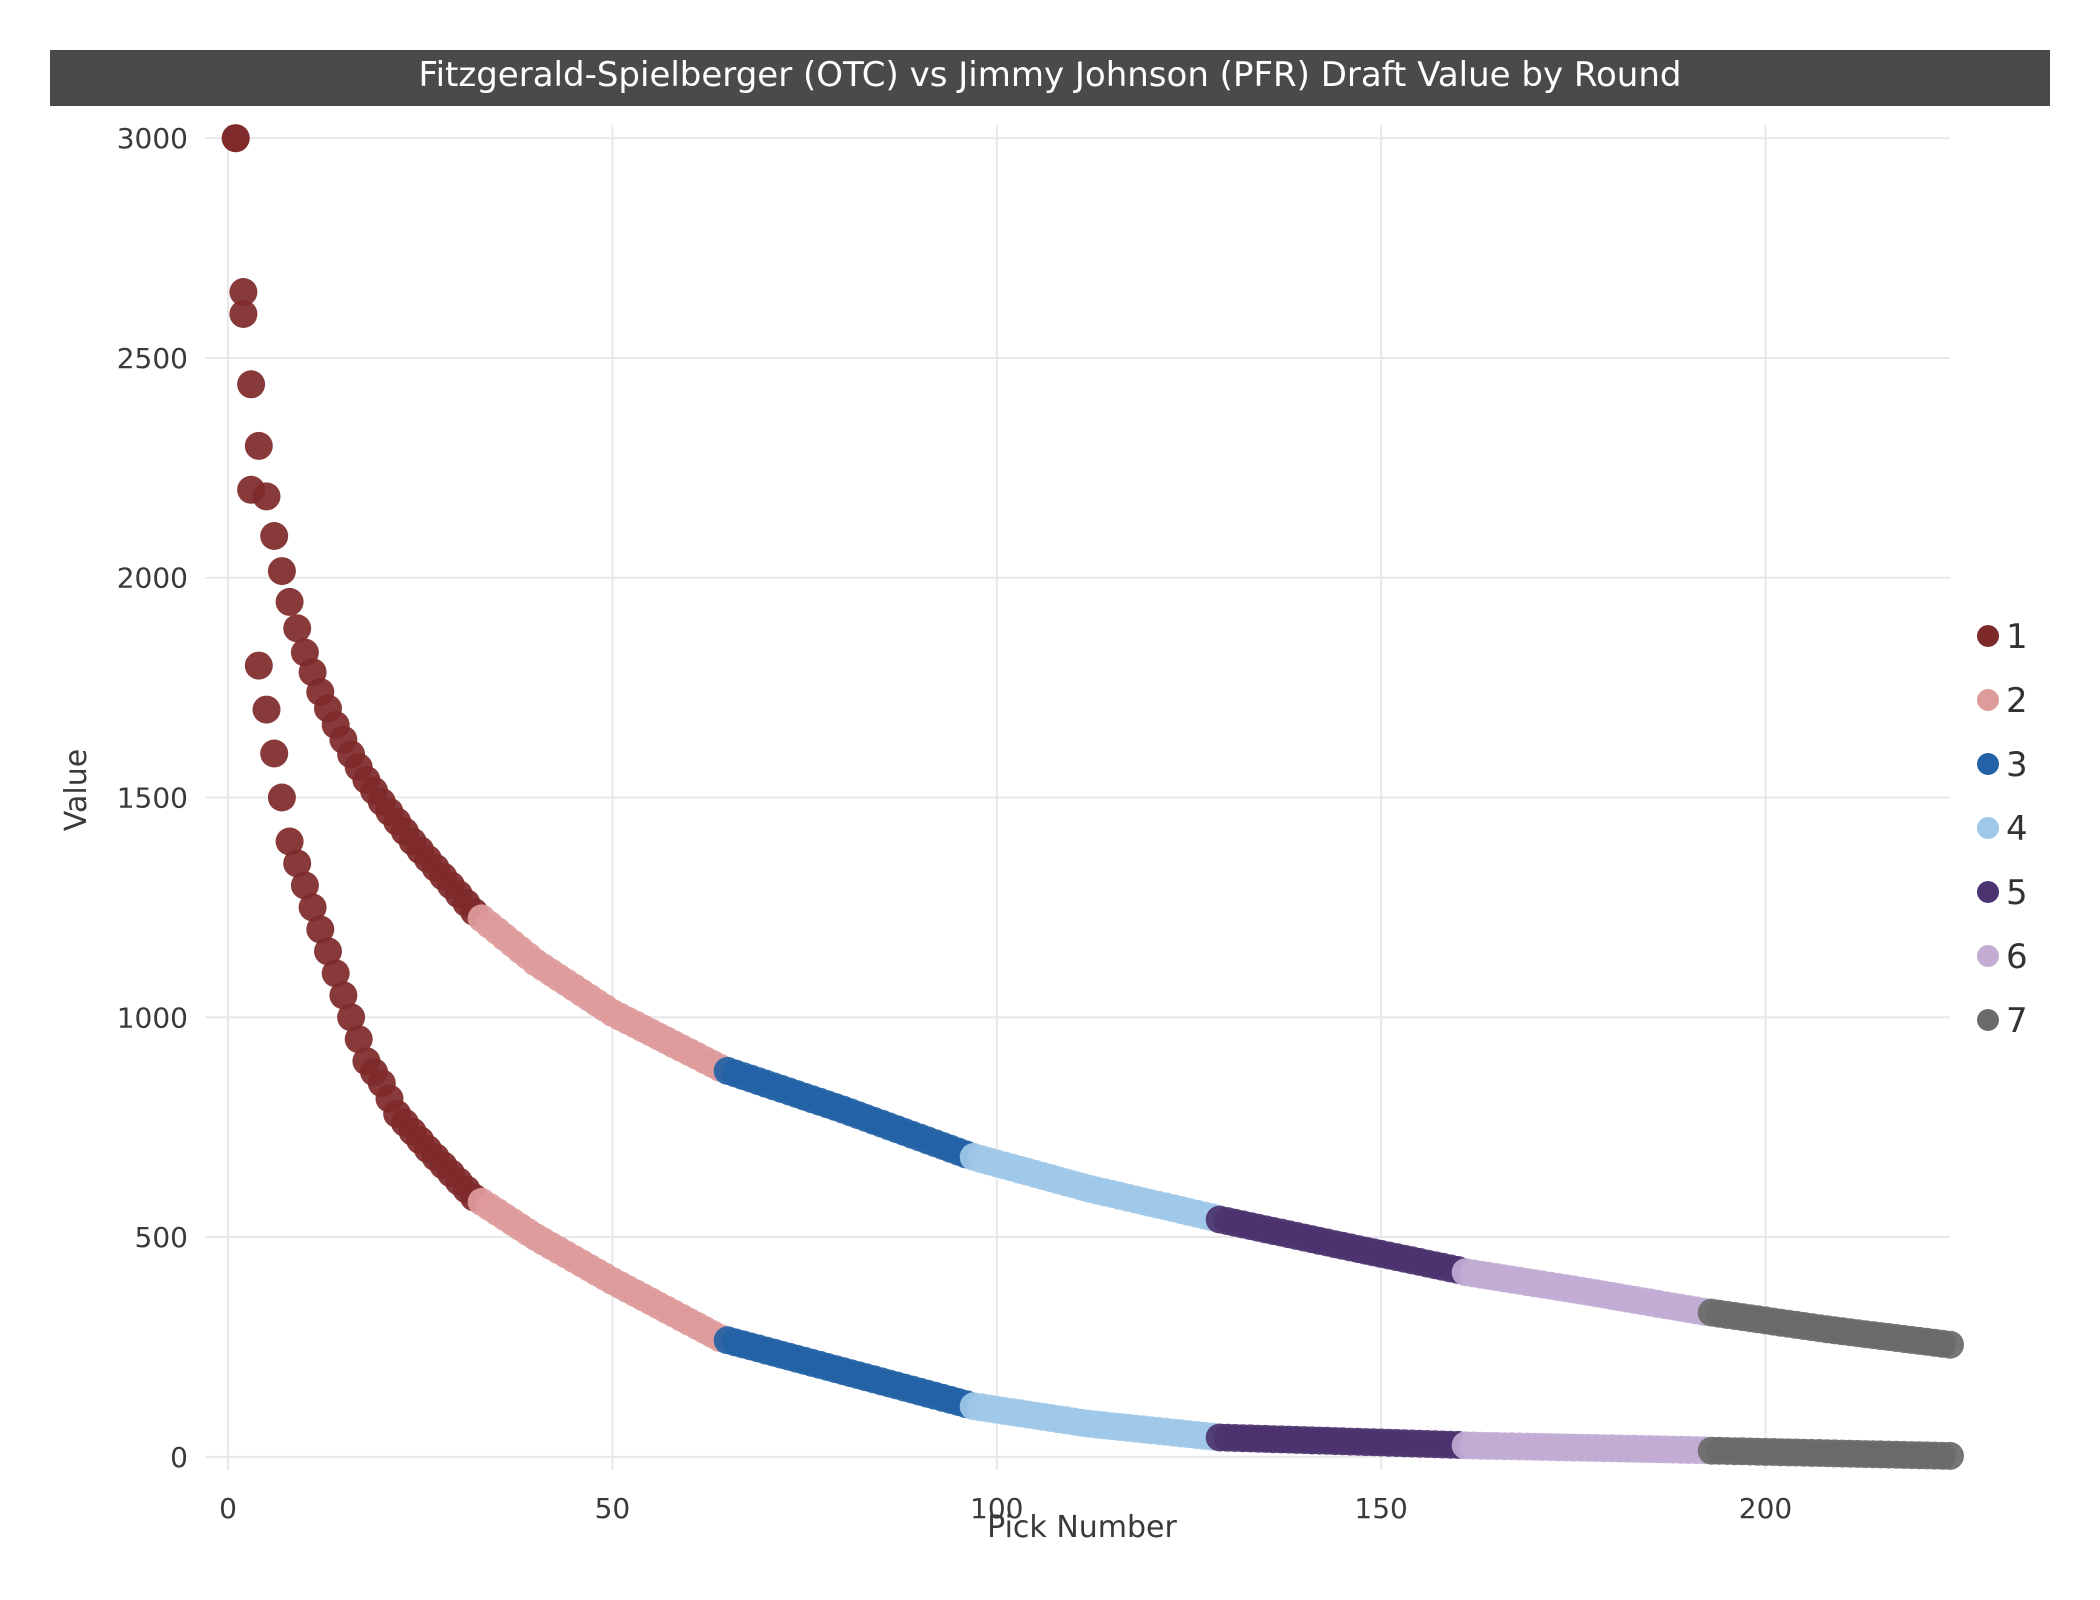 The image size is (2100, 1600). I want to click on x-tick-label: 200, so click(1765, 1508).